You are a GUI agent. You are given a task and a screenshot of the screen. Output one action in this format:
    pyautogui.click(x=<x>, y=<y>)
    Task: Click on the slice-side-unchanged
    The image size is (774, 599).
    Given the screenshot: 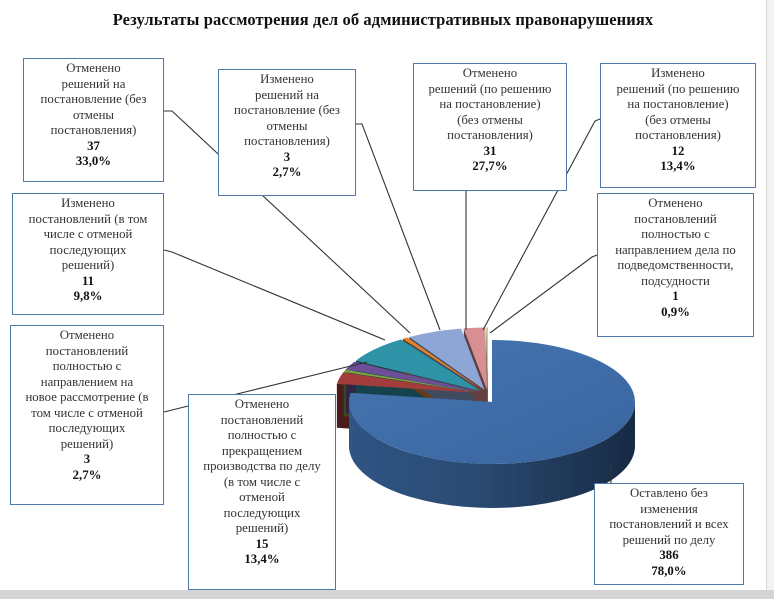 What is the action you would take?
    pyautogui.click(x=492, y=455)
    